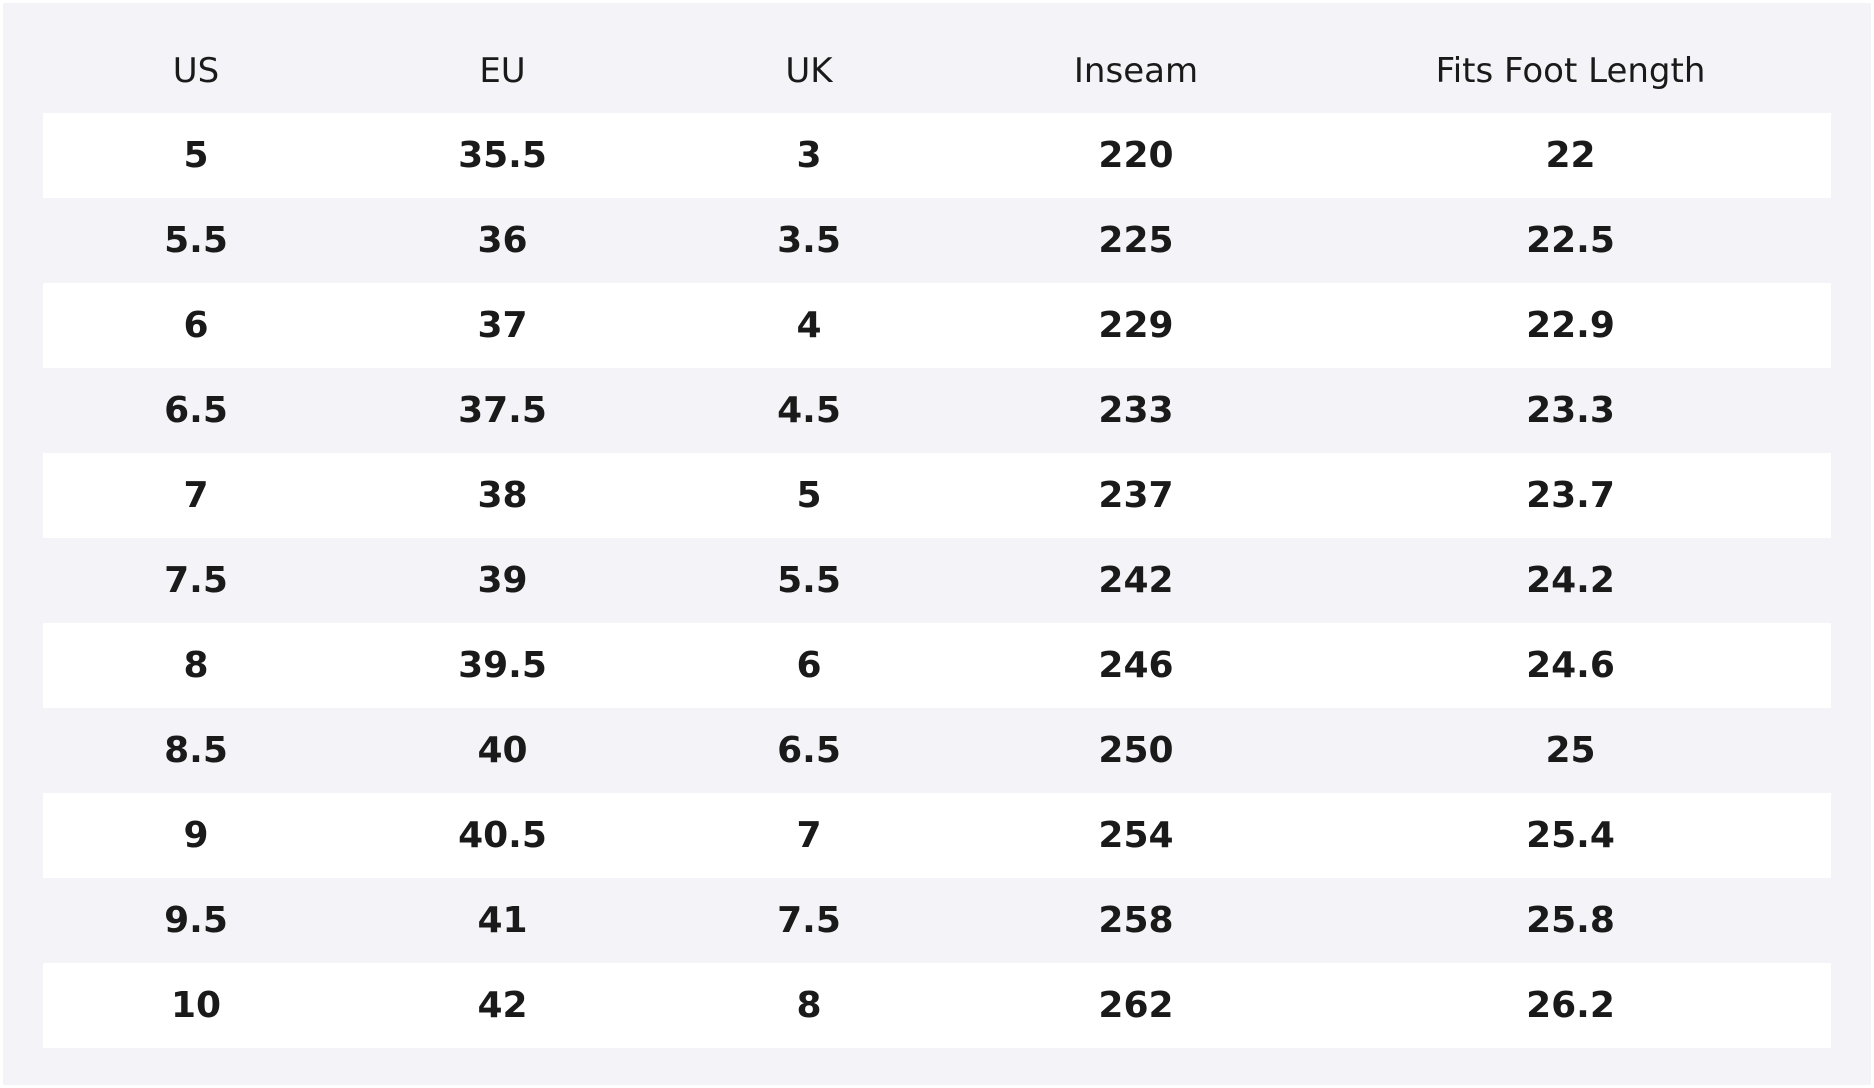 The image size is (1874, 1088). I want to click on cell-us: 8, so click(196, 665).